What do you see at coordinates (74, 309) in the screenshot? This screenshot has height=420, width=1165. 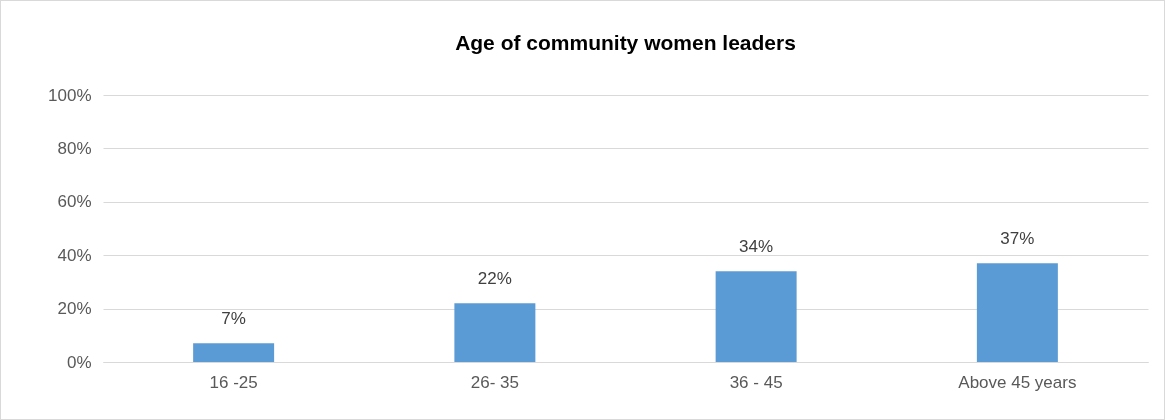 I see `y-tick-label: 20%` at bounding box center [74, 309].